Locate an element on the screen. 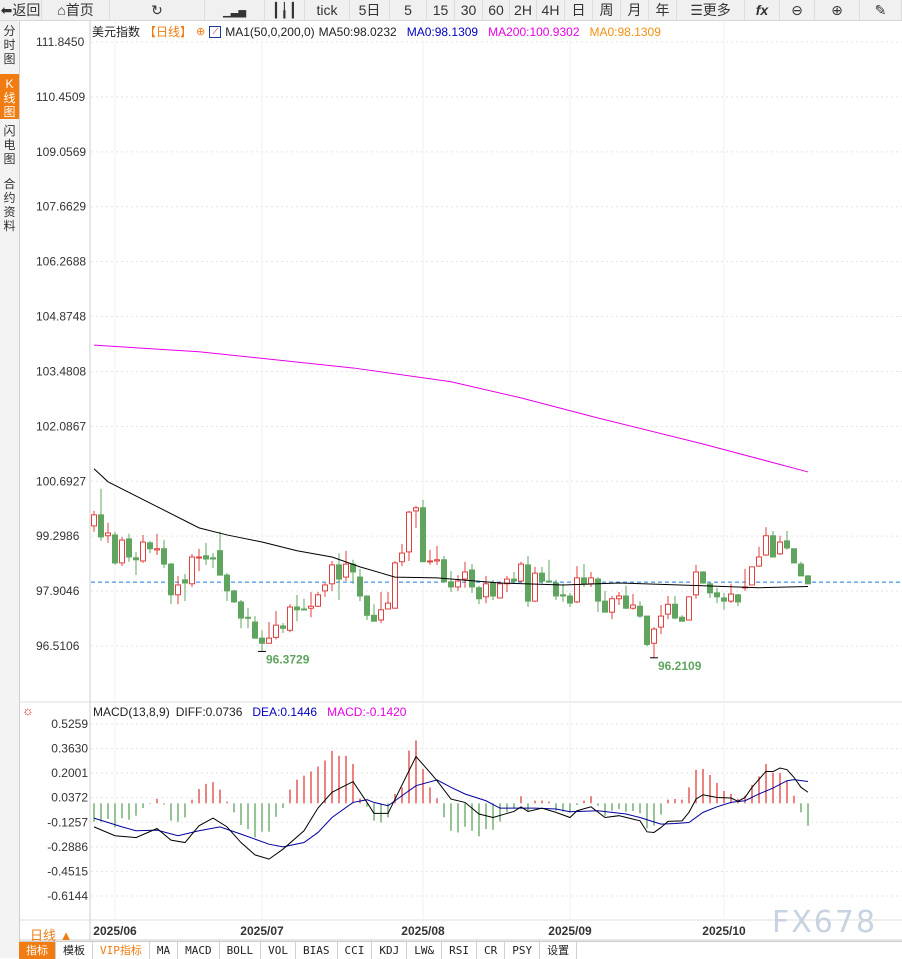 The width and height of the screenshot is (902, 959). indicator-tab-bias: BIAS is located at coordinates (317, 950).